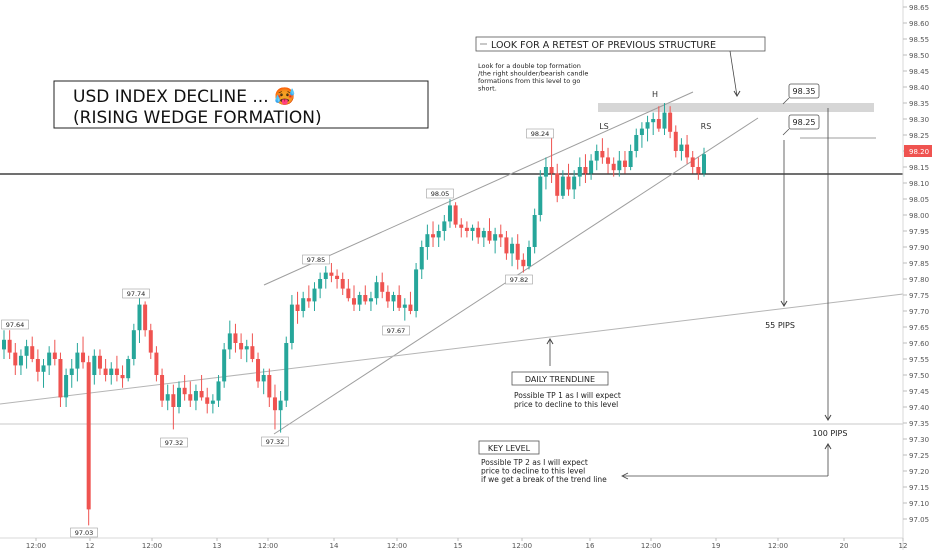  I want to click on current-price-tag, so click(918, 151).